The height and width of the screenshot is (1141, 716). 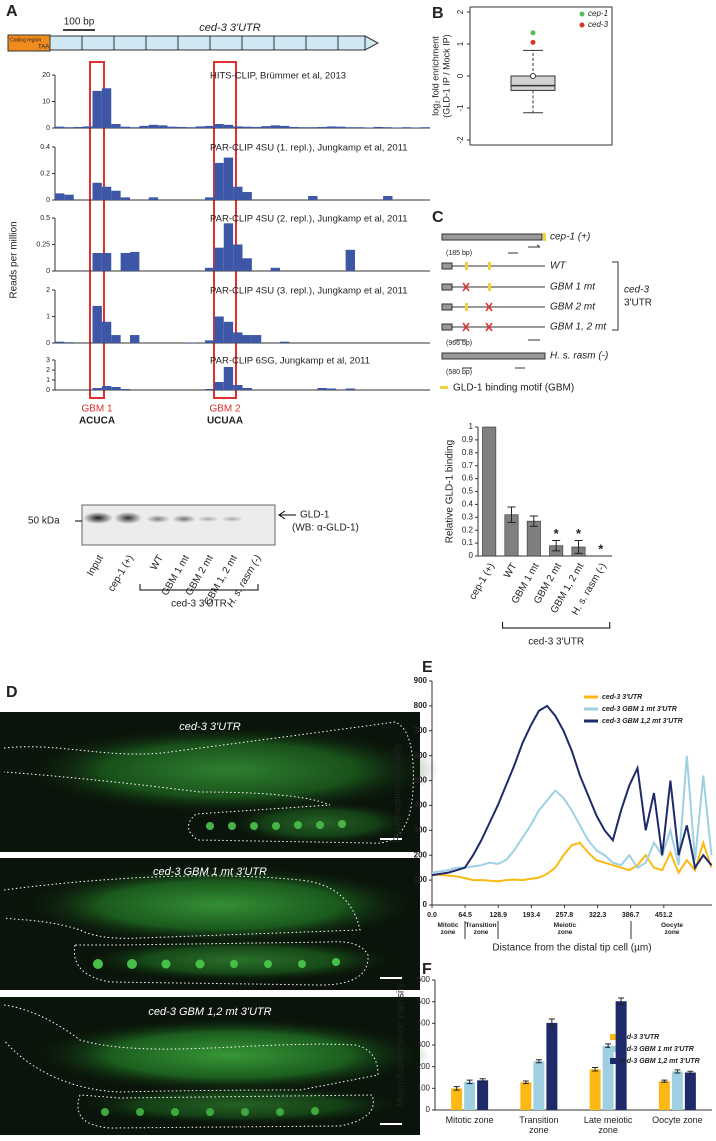 What do you see at coordinates (424, 1022) in the screenshot?
I see `y-tick-label: 400` at bounding box center [424, 1022].